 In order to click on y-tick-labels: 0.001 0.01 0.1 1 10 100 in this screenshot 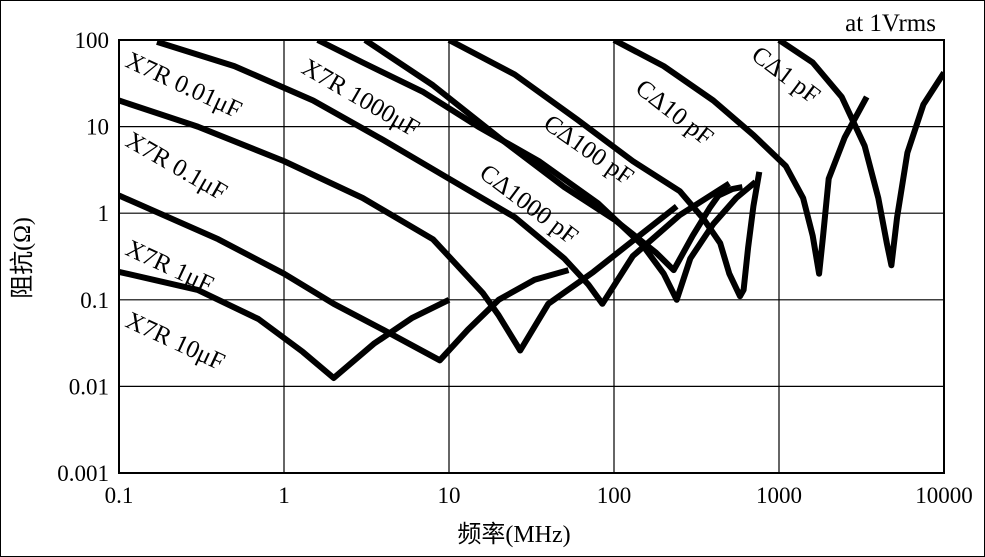, I will do `click(83, 257)`.